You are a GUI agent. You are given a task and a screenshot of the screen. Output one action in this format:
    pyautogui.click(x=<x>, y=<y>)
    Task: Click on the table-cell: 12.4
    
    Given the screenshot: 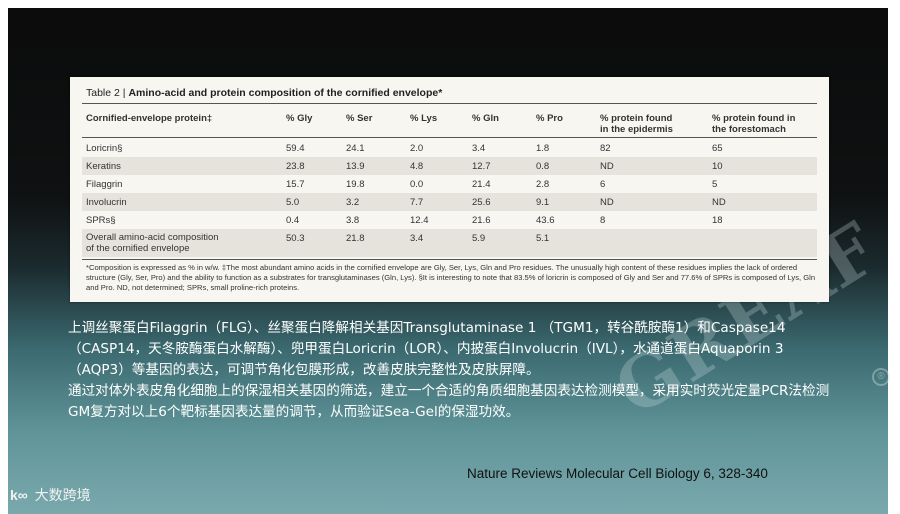 What is the action you would take?
    pyautogui.click(x=419, y=220)
    